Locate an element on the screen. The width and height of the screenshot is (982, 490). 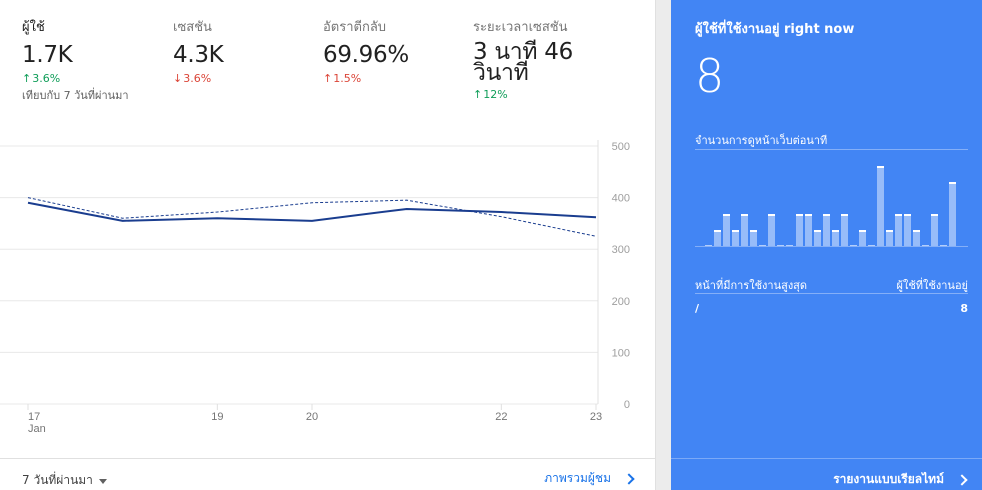
arrow-down-icon: ↓ is located at coordinates (178, 78).